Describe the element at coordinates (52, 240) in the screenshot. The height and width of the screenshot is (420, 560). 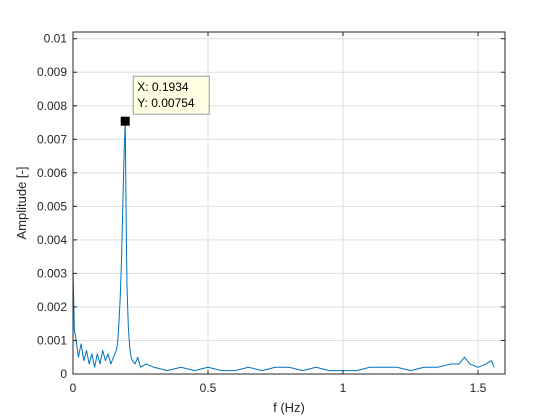
I see `y-tick-label: 0.004` at that location.